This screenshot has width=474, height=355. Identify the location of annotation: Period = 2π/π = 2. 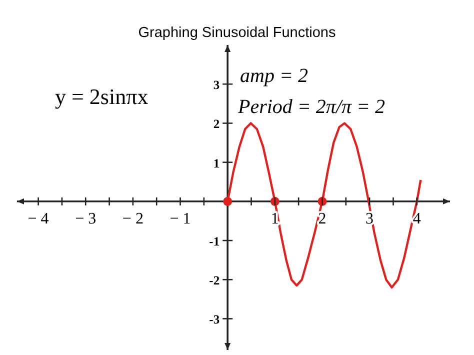
(311, 107).